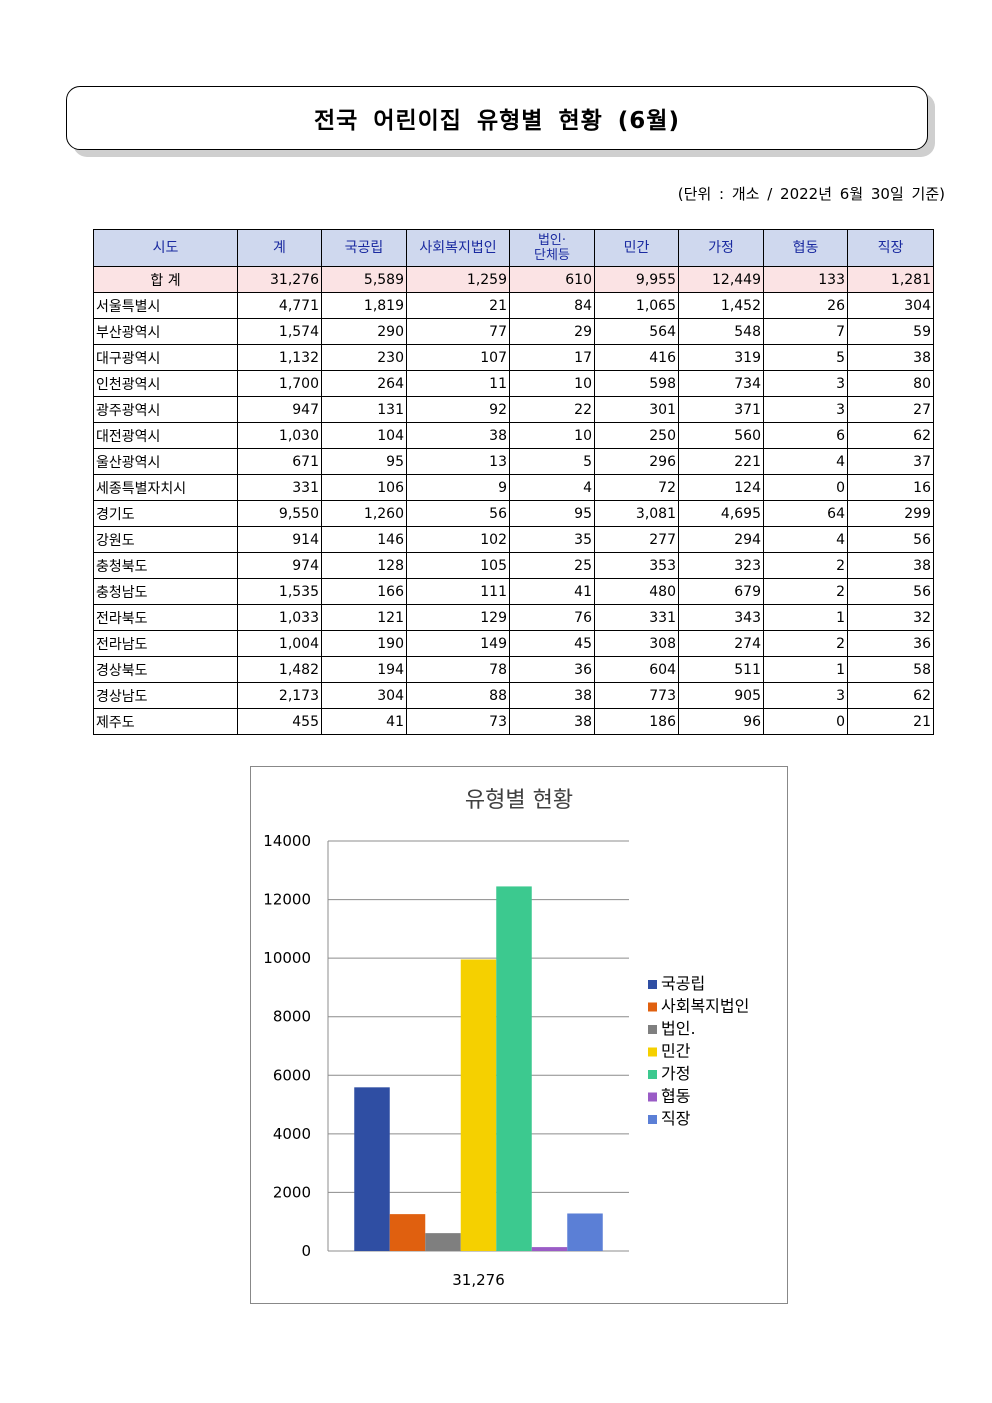  I want to click on value-cell: 1,065, so click(636, 305).